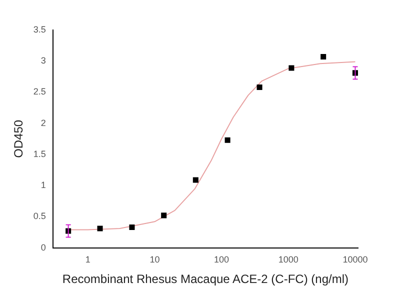 The height and width of the screenshot is (305, 418). I want to click on x-tick-label: 10000, so click(355, 259).